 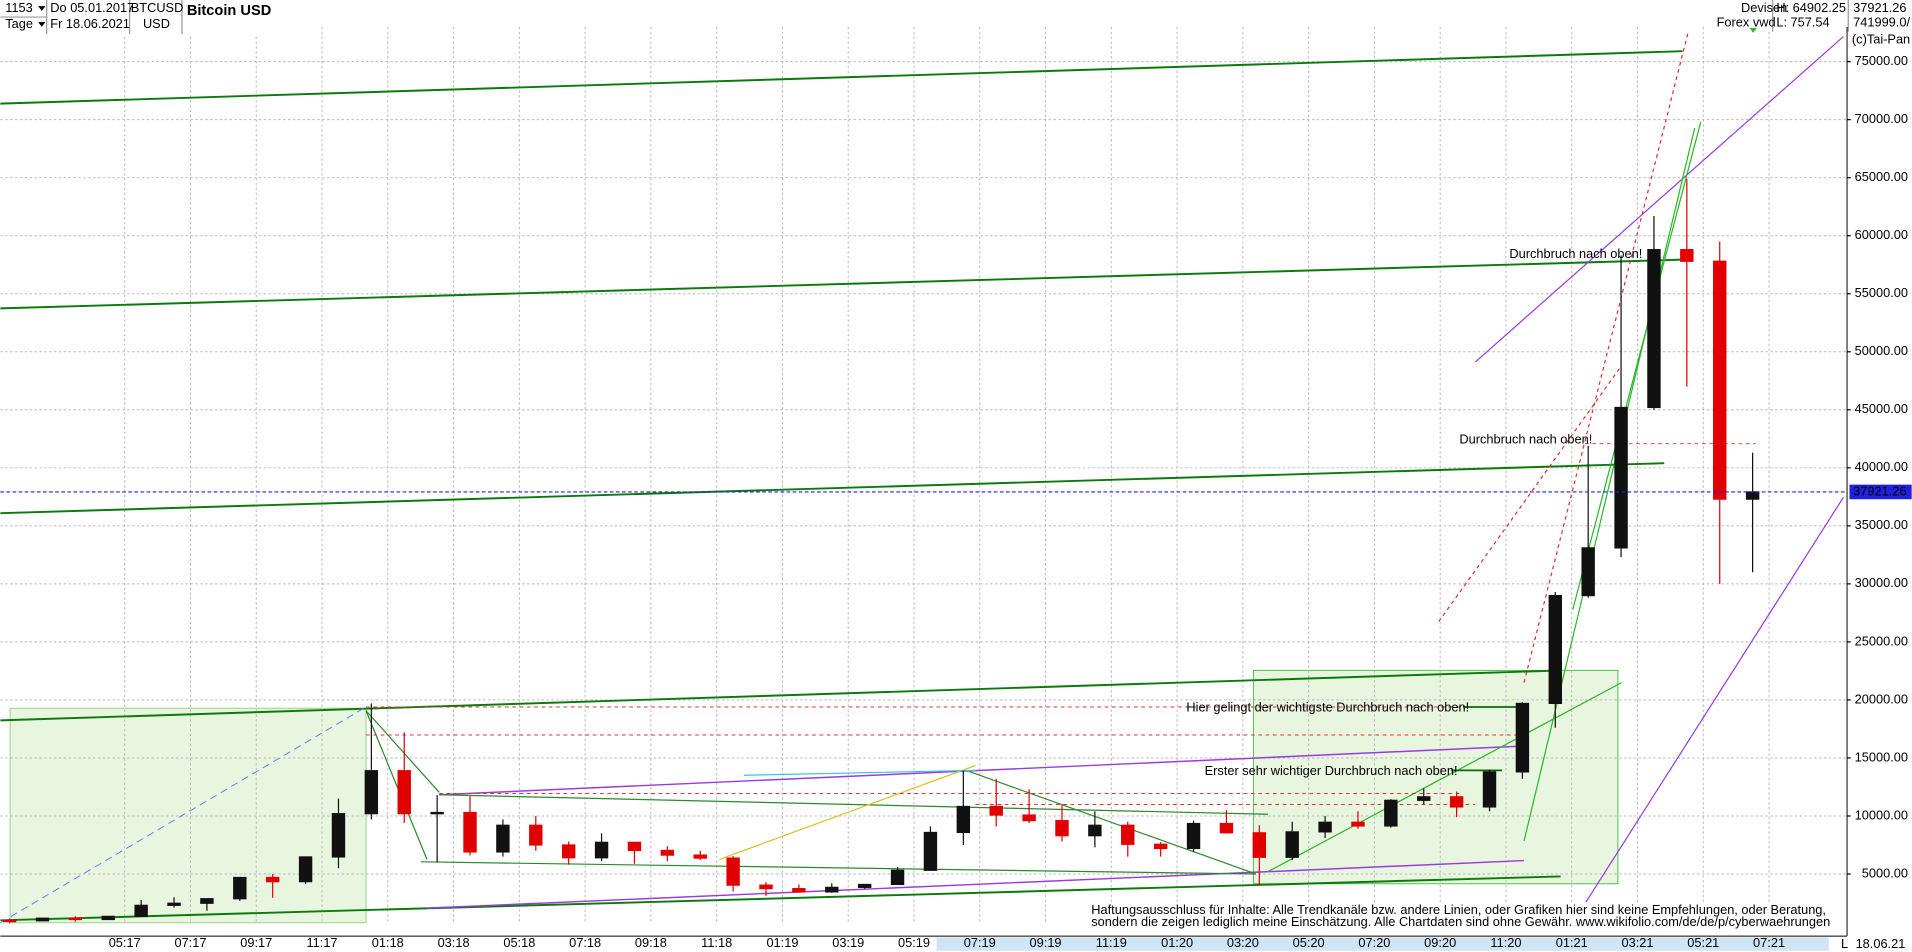 I want to click on x-tick-label: 07:17, so click(x=190, y=942).